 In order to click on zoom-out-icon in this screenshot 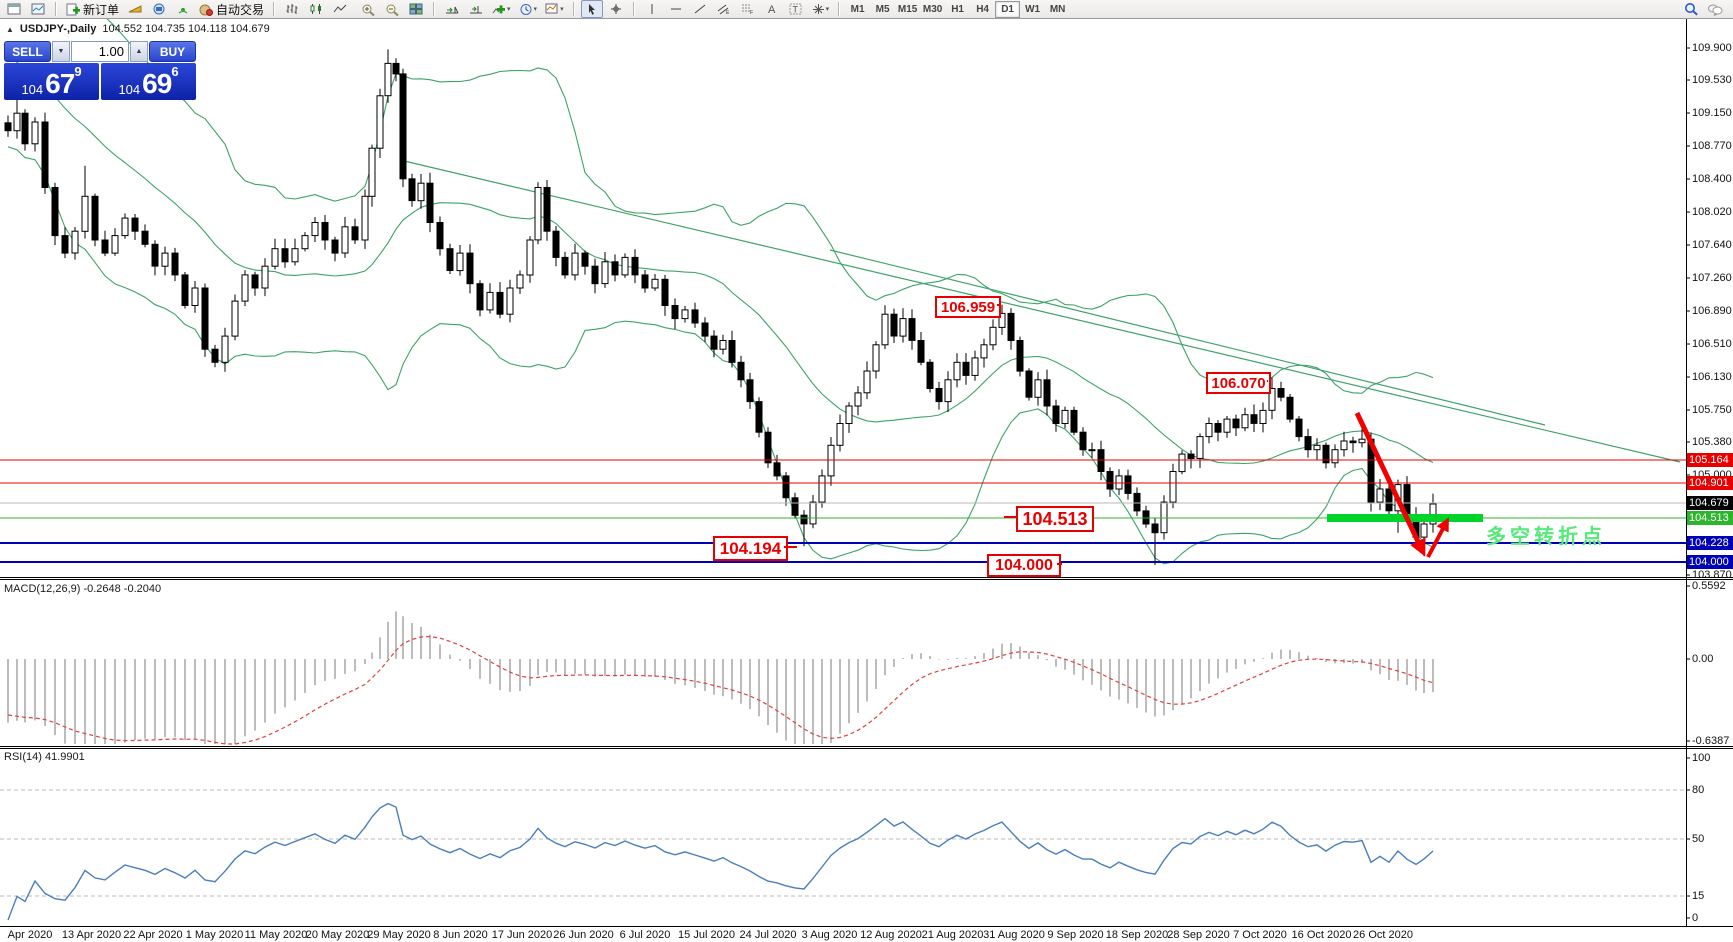, I will do `click(392, 9)`.